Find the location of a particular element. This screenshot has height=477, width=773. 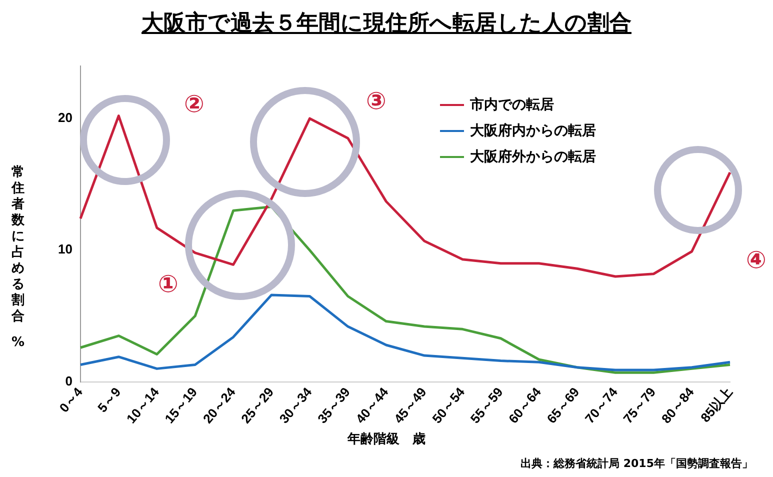

x-tick-label: 25～29 is located at coordinates (257, 405).